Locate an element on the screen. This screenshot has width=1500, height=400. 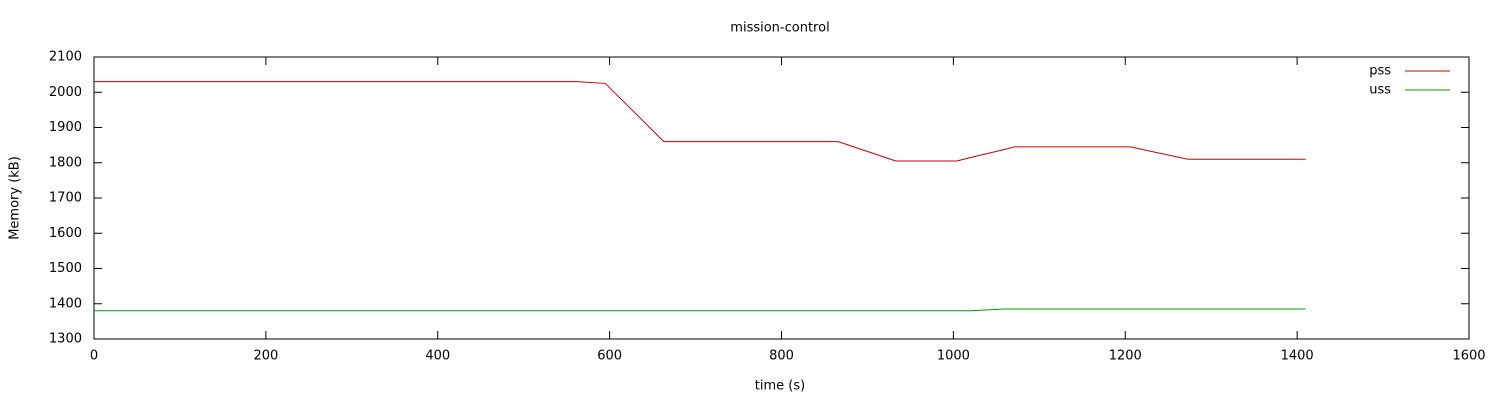
x-tick-label: 0 is located at coordinates (94, 356).